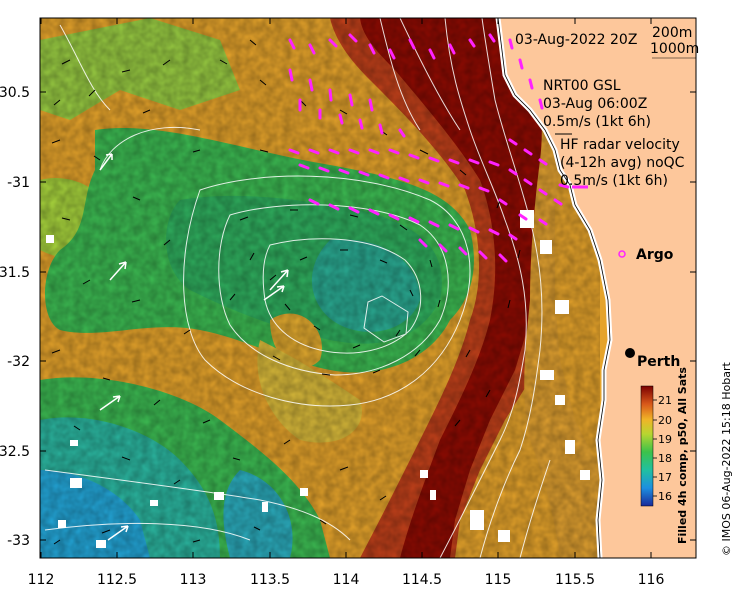 The height and width of the screenshot is (592, 740). I want to click on colorbar-tick-label: 20, so click(665, 420).